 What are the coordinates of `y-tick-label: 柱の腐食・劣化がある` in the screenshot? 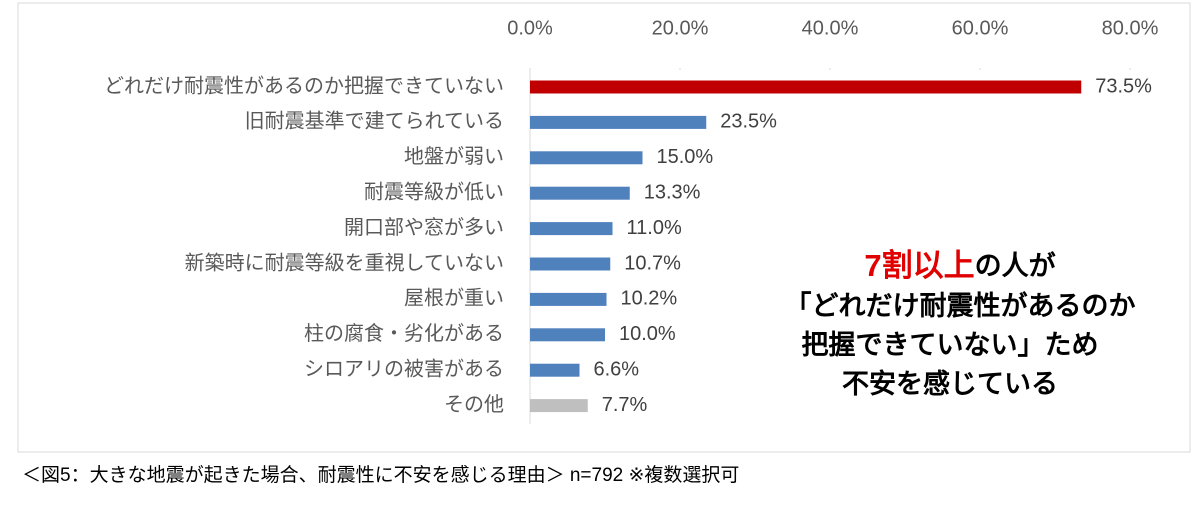 It's located at (404, 333).